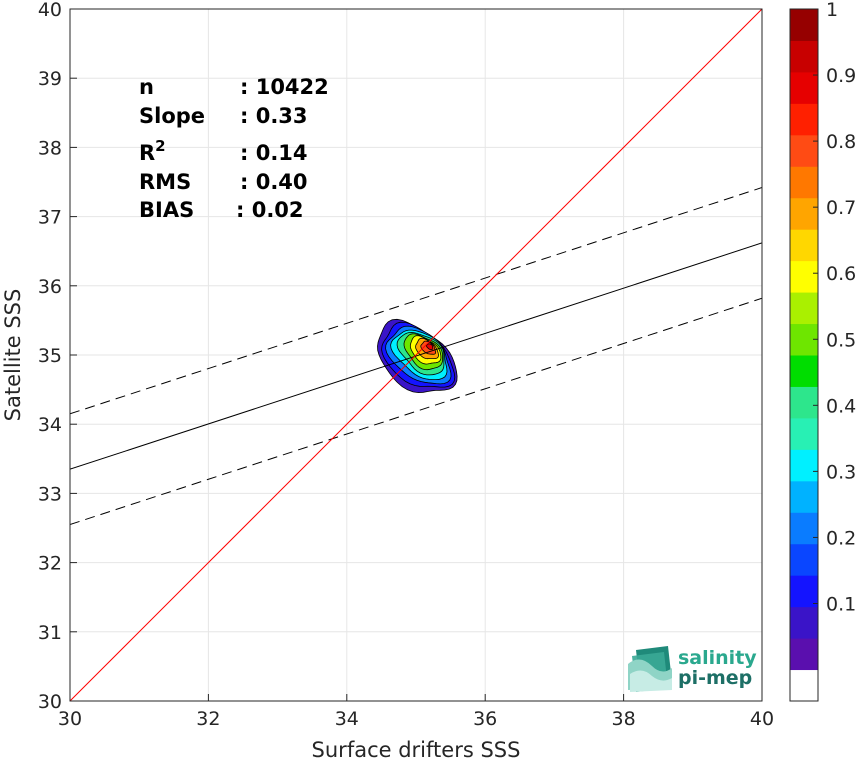  I want to click on colorbar-tick-label: 1, so click(832, 10).